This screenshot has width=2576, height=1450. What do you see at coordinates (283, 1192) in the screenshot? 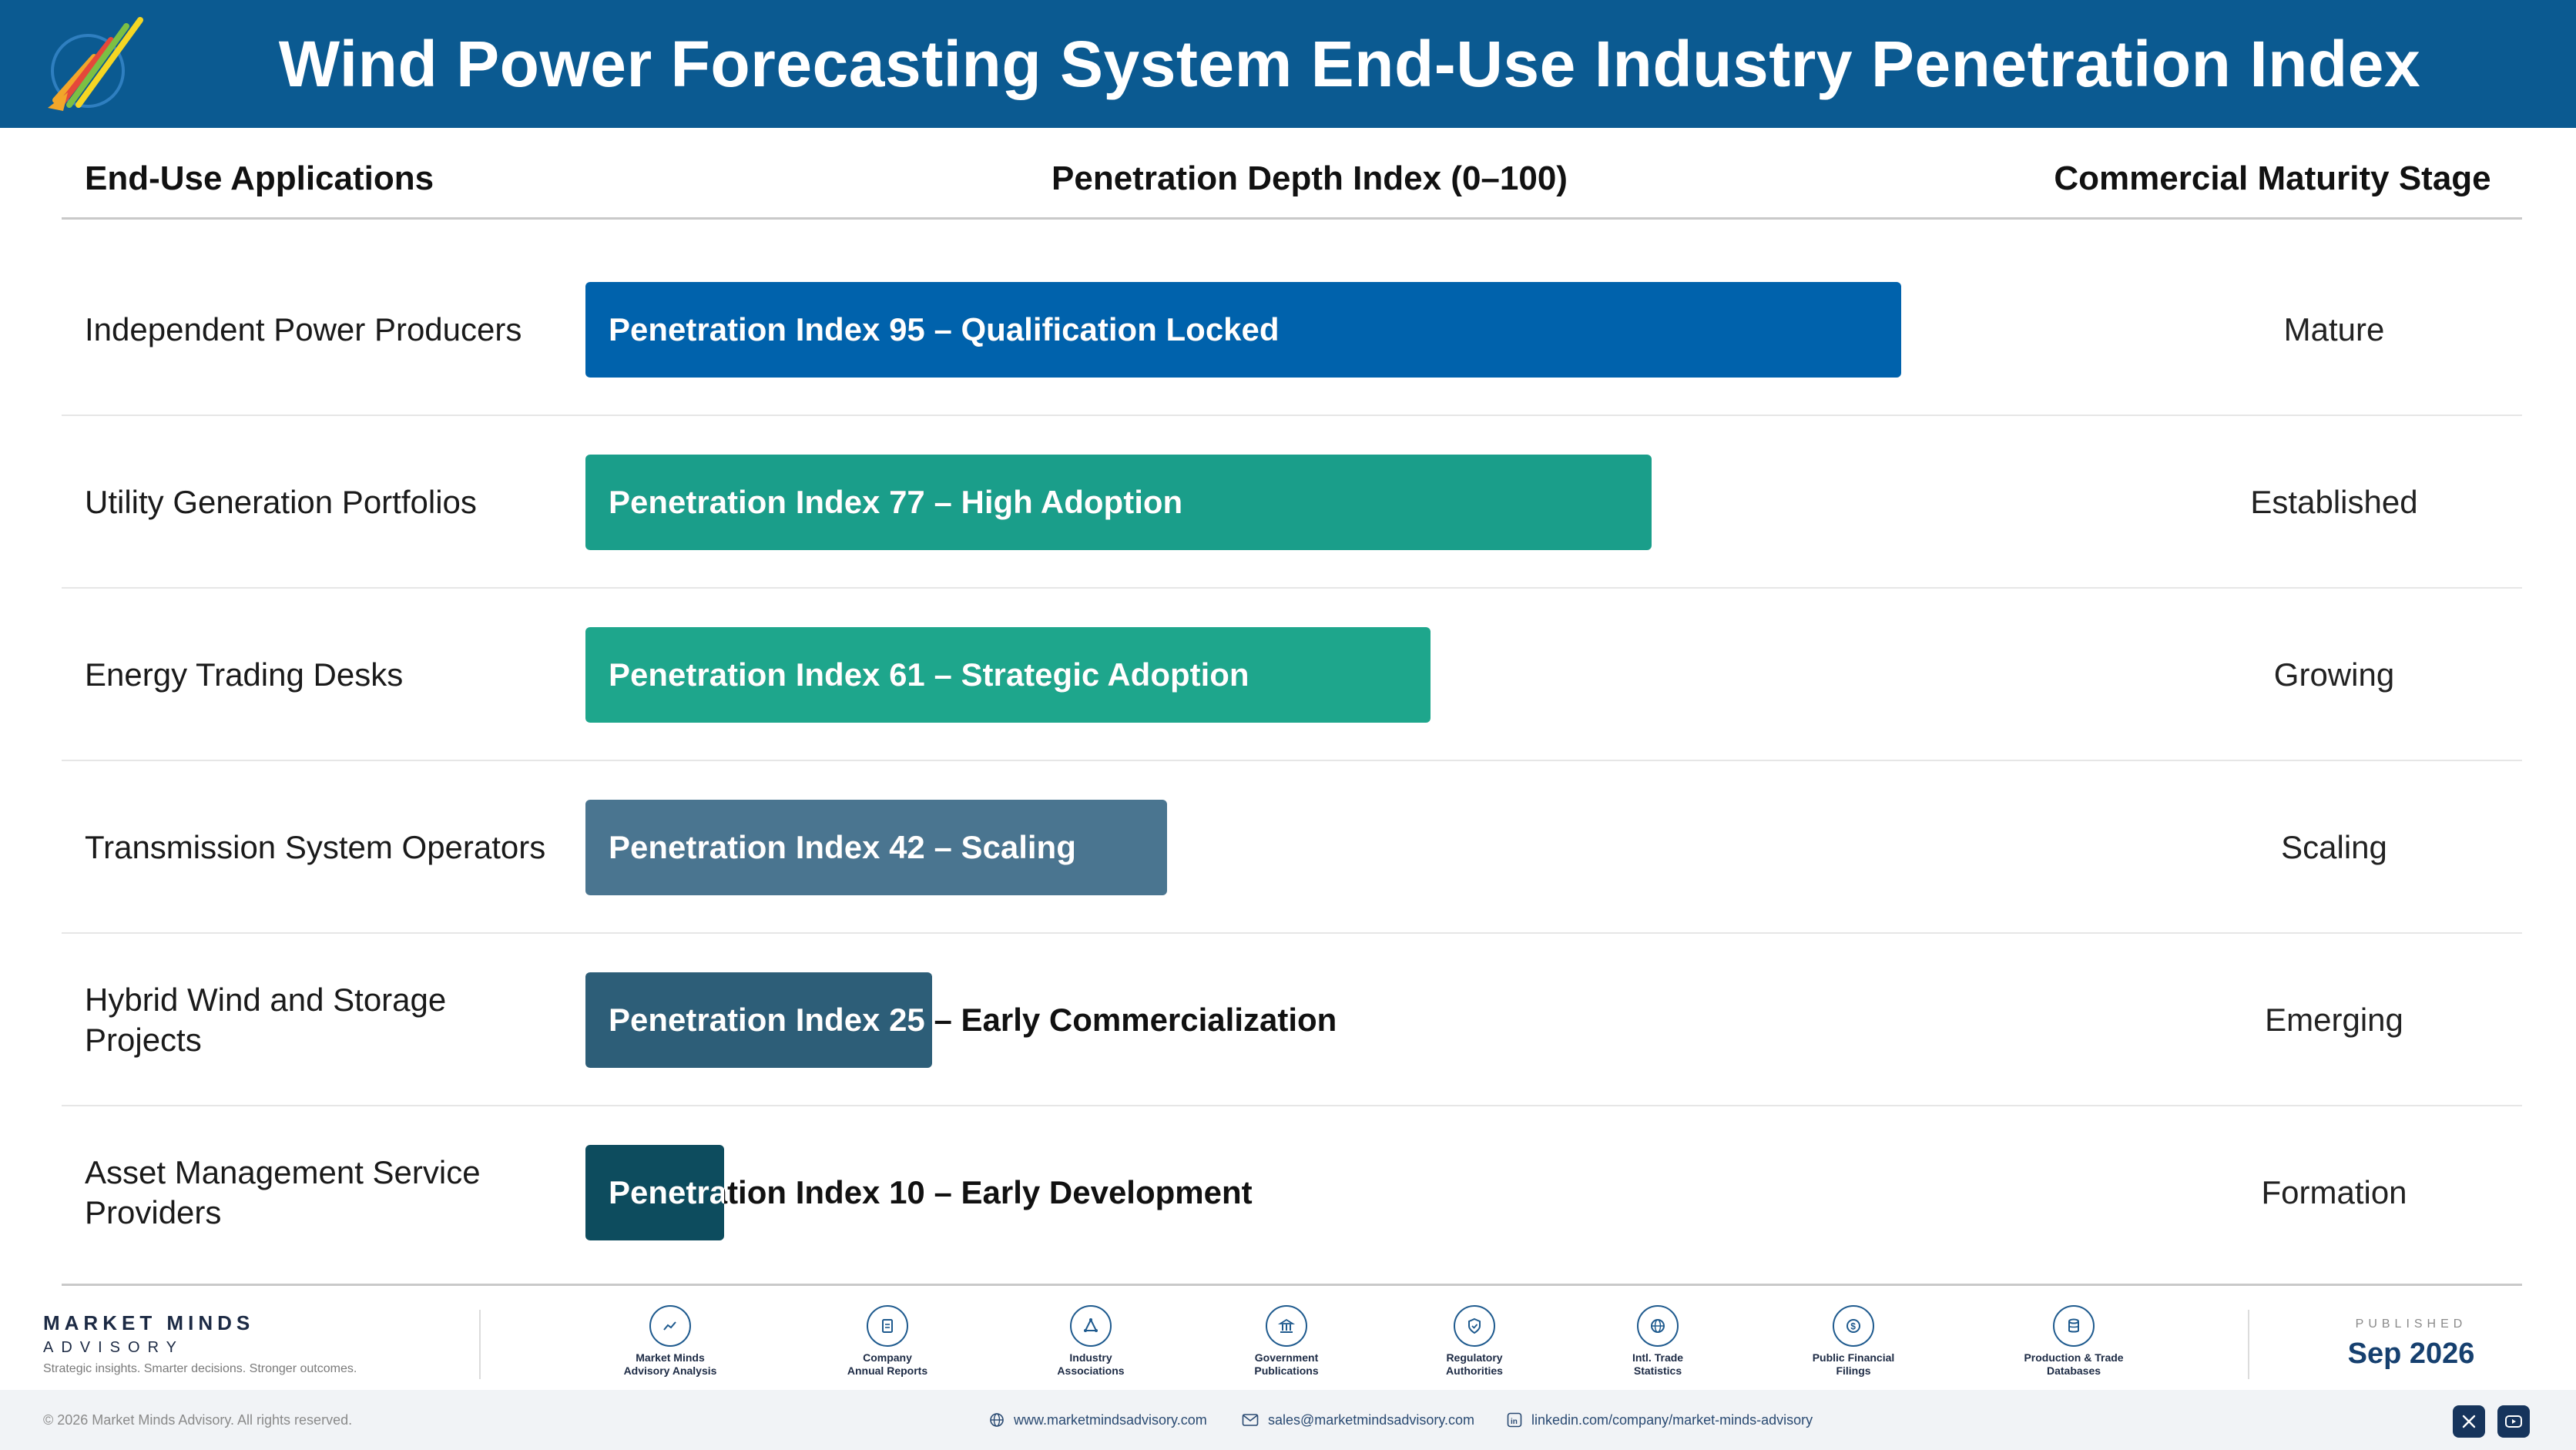
I see `category-label: Asset Management Service Providers` at bounding box center [283, 1192].